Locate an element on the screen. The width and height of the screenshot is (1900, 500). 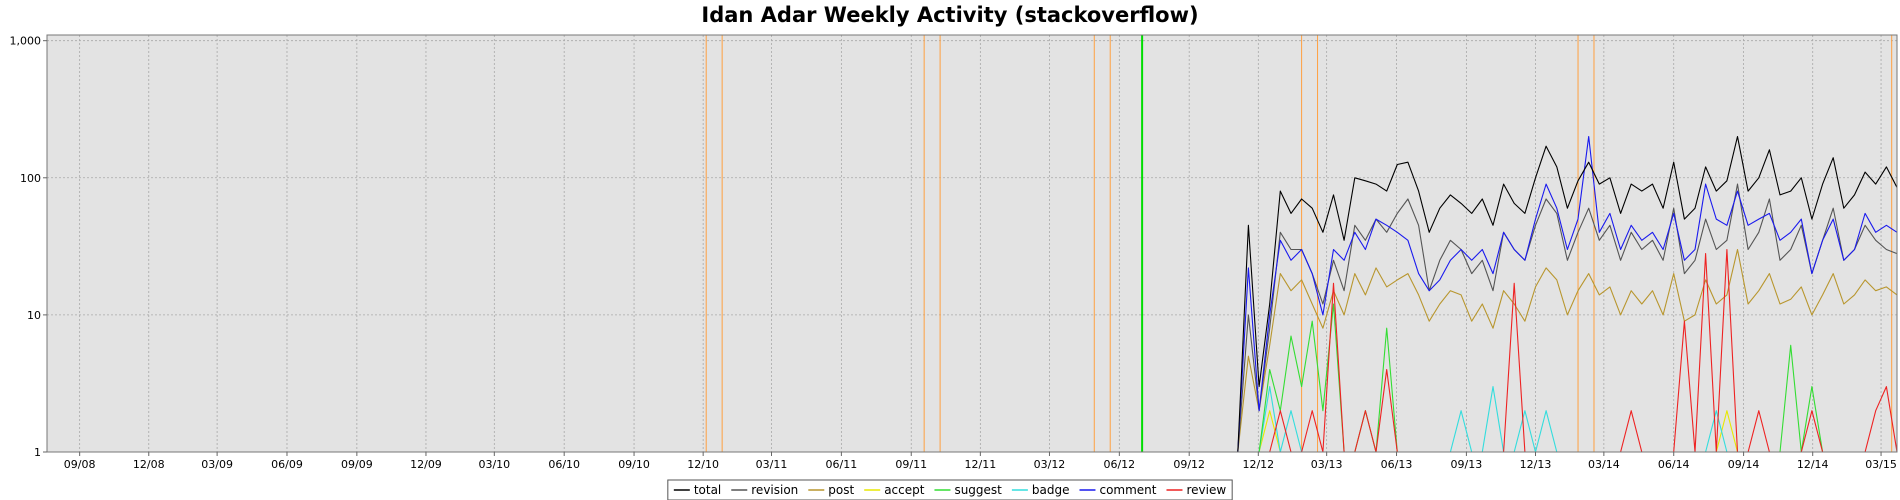
x-tick-label: 12/14 is located at coordinates (1813, 464).